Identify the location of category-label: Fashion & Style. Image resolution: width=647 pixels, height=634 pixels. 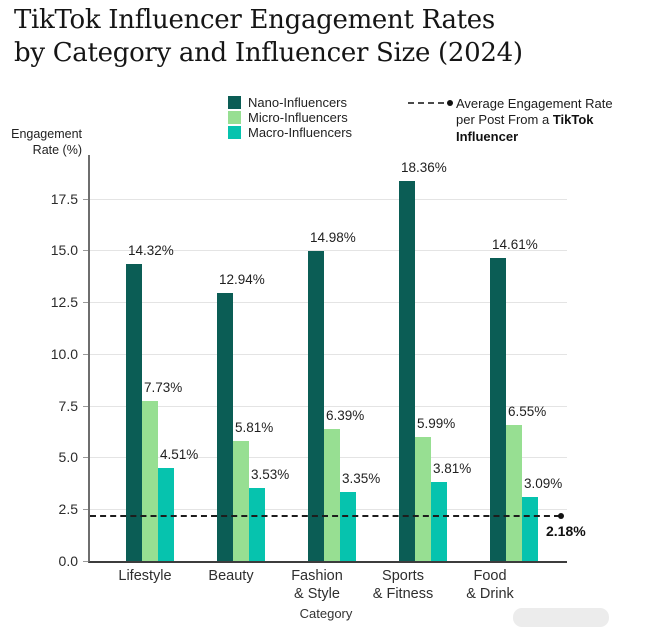
(317, 585).